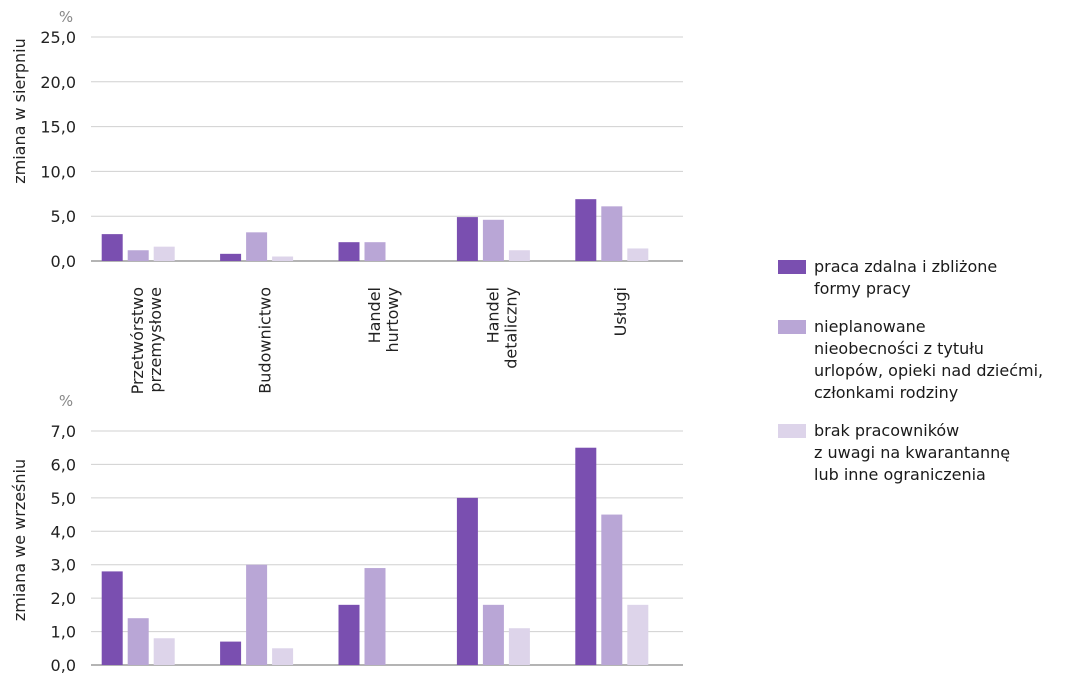 The image size is (1091, 674). I want to click on august-ytick-label: 15,0, so click(58, 127).